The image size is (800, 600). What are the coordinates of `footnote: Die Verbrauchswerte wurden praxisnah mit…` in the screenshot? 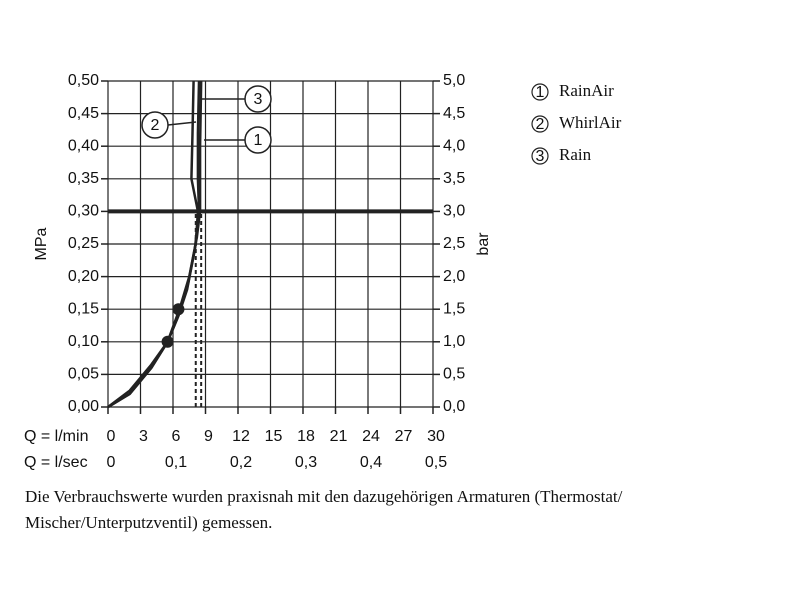 It's located at (324, 496).